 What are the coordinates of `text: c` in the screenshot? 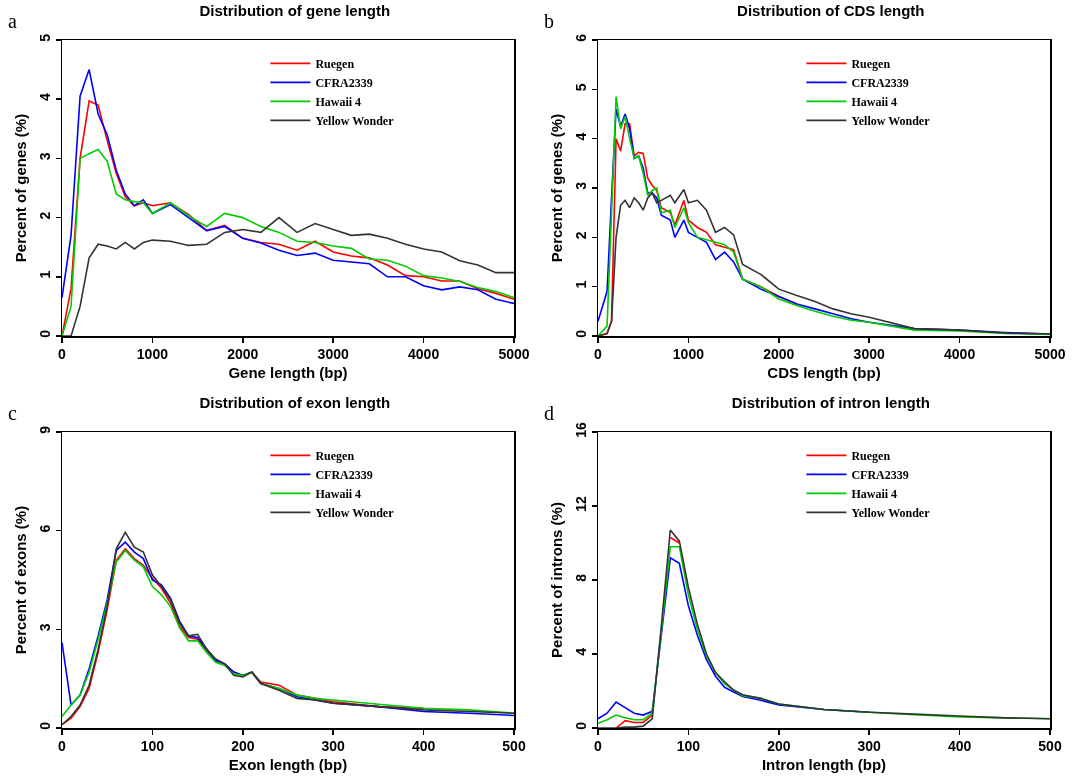 It's located at (12, 413).